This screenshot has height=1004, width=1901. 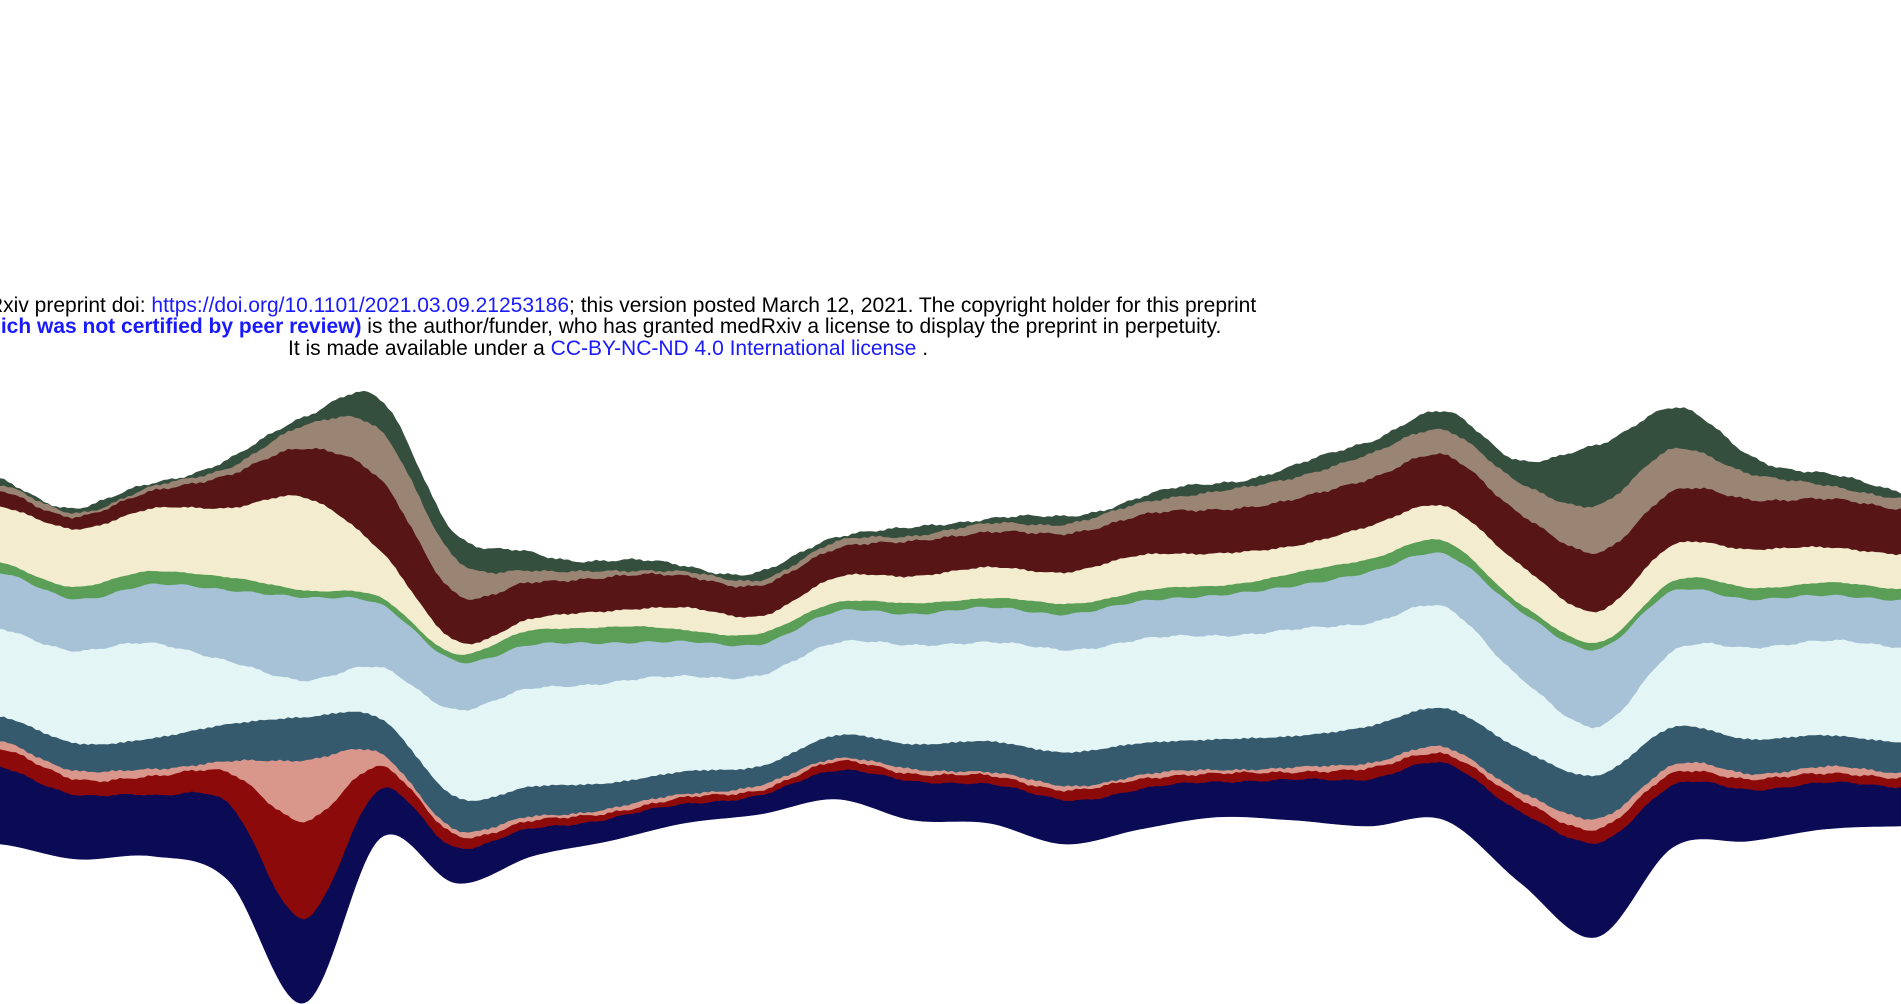 I want to click on availability-text: It is made available under a, so click(x=419, y=348).